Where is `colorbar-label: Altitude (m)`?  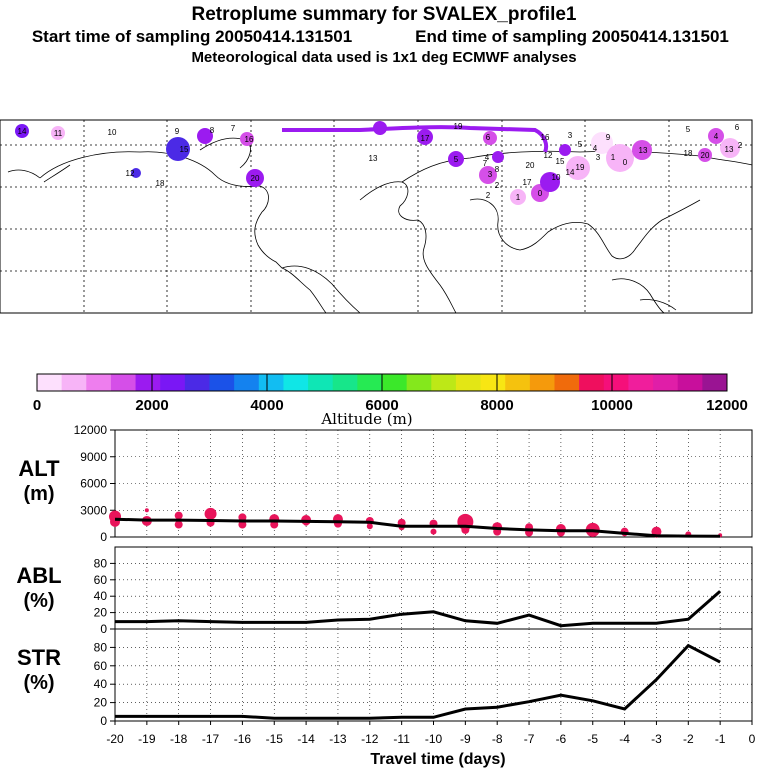 colorbar-label: Altitude (m) is located at coordinates (366, 419).